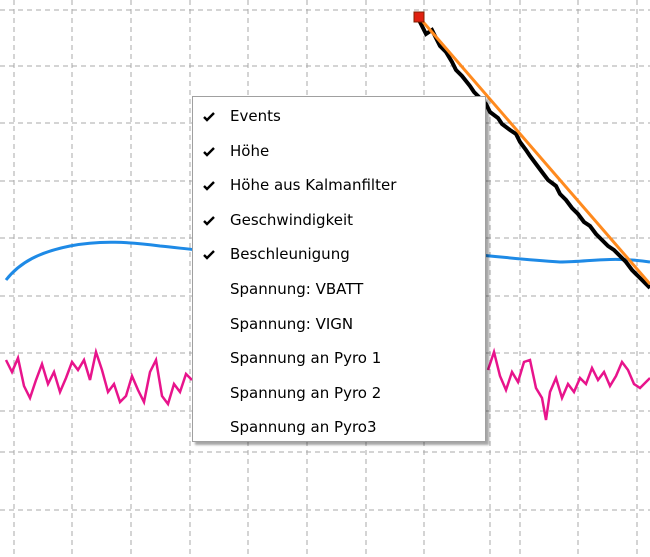  I want to click on menu-item: Spannung an Pyro 1, so click(339, 358).